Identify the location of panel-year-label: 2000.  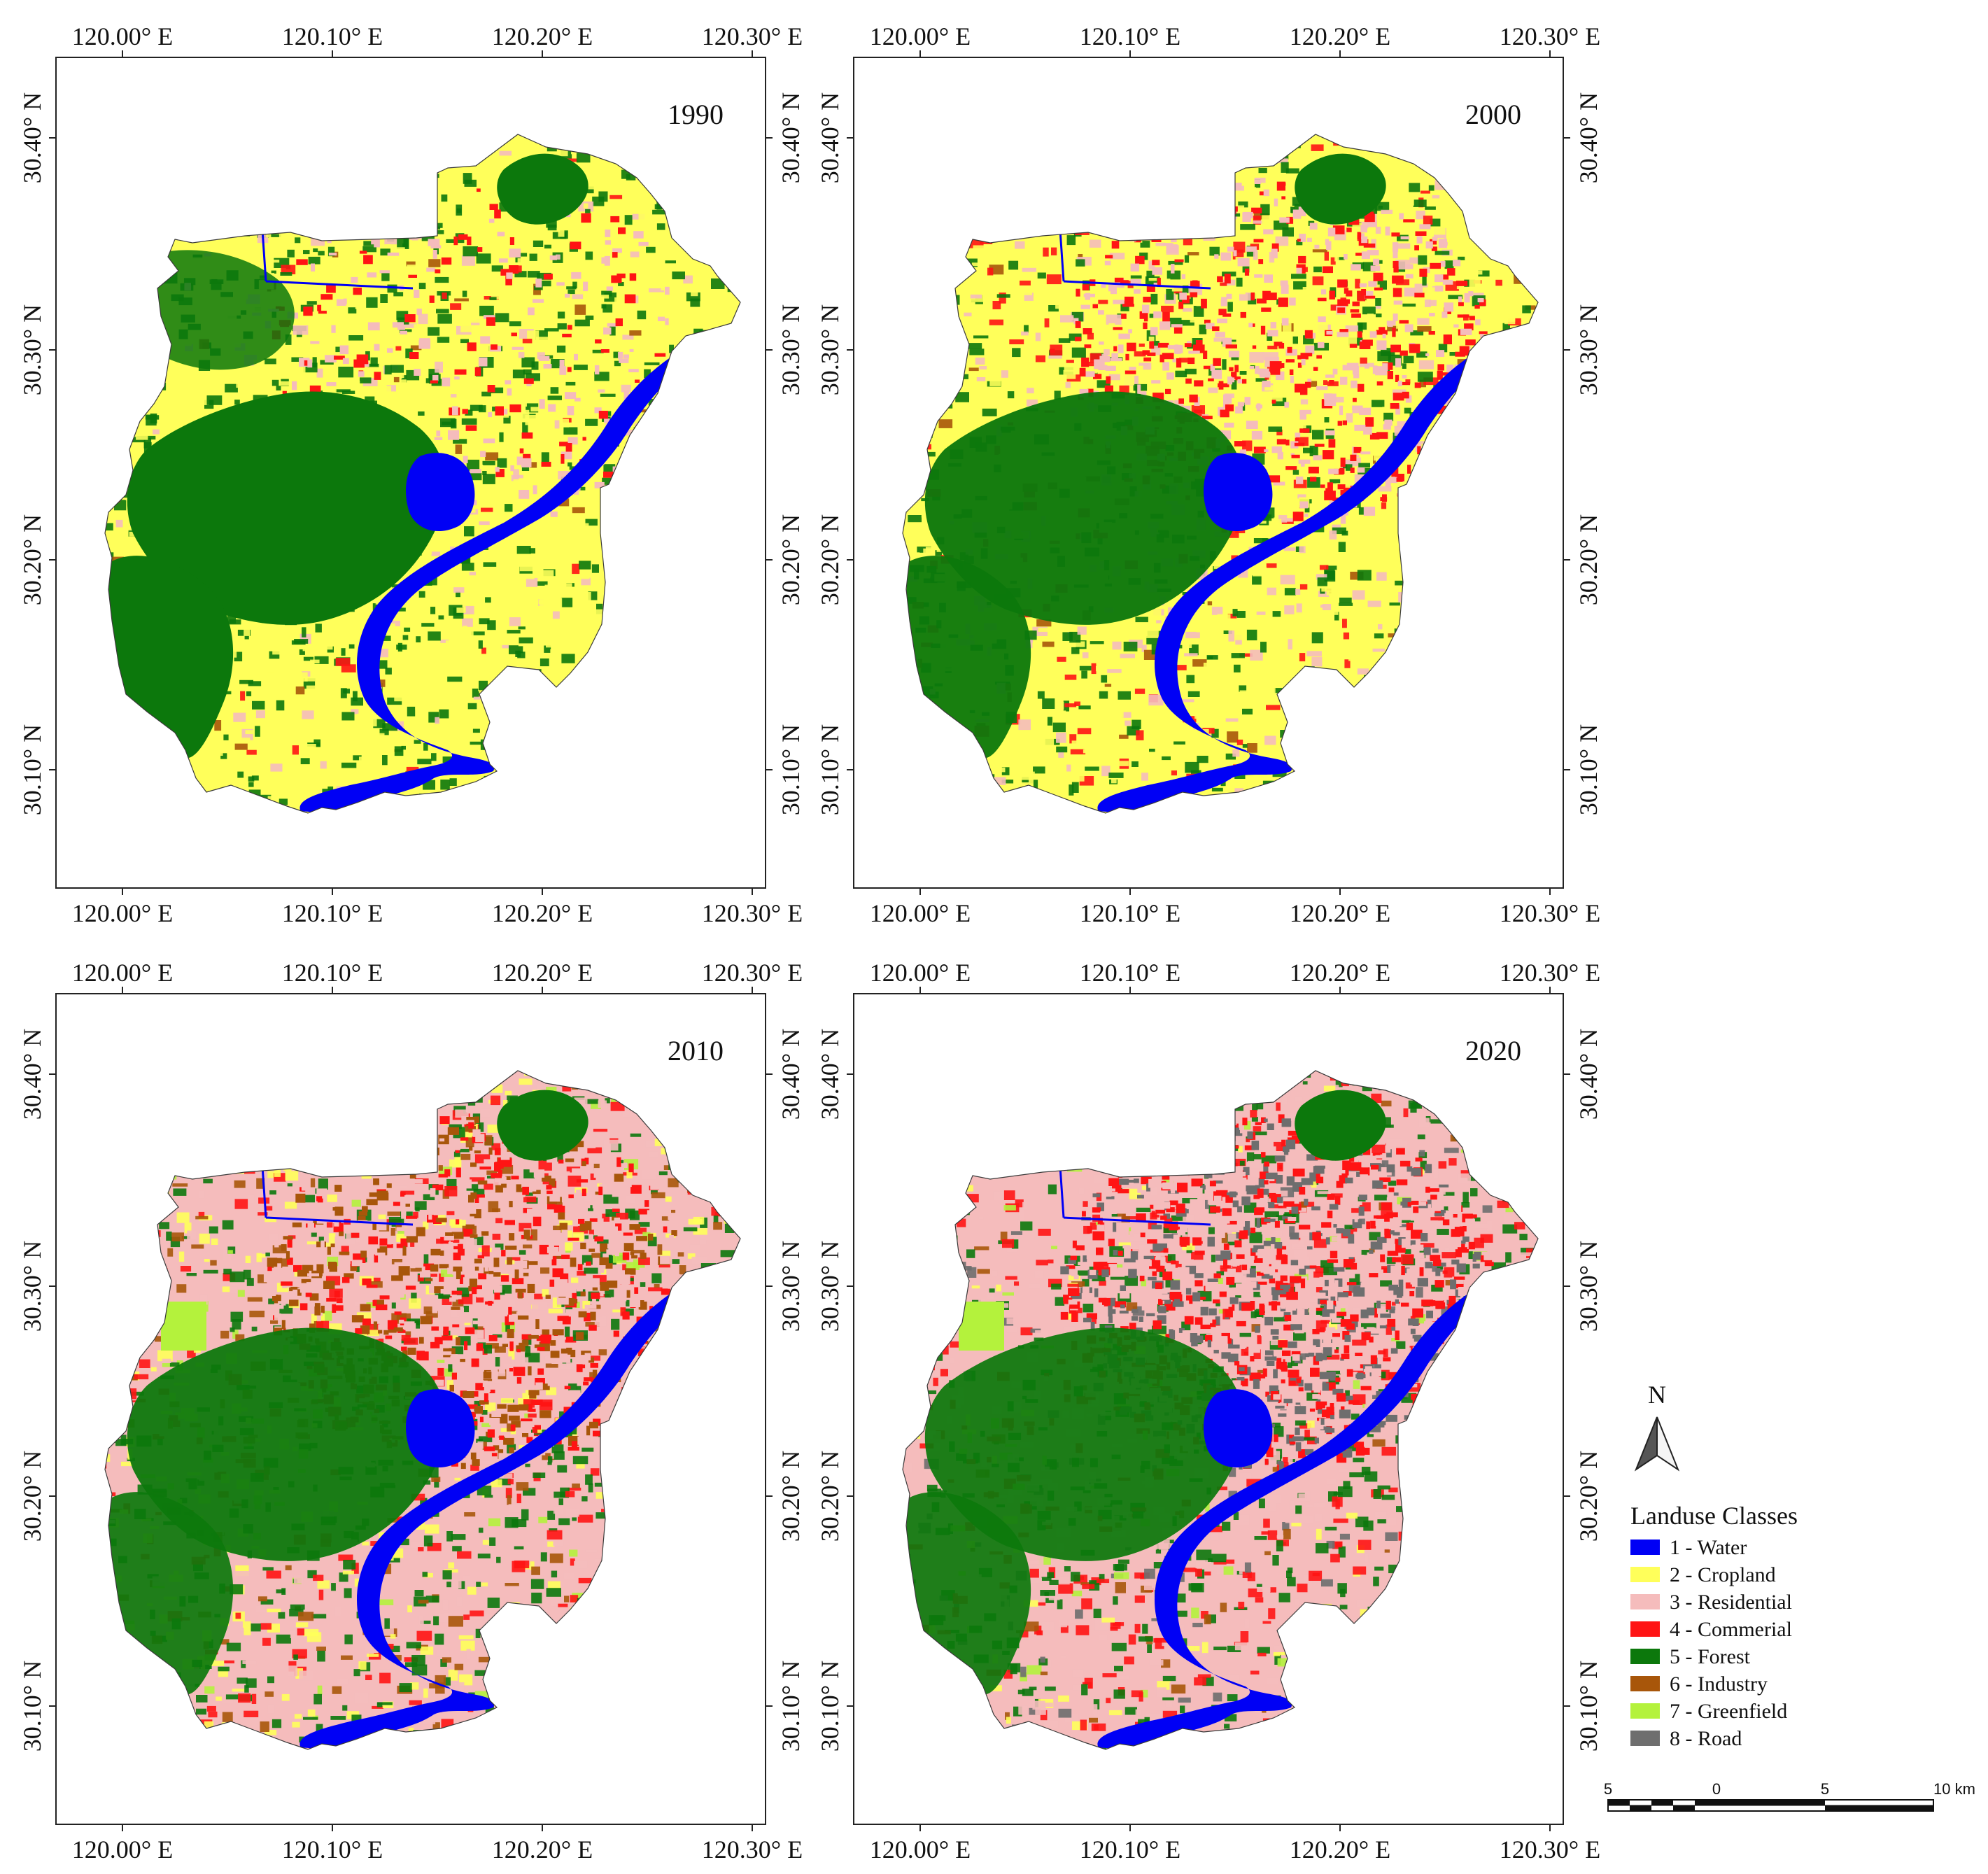
(1493, 115).